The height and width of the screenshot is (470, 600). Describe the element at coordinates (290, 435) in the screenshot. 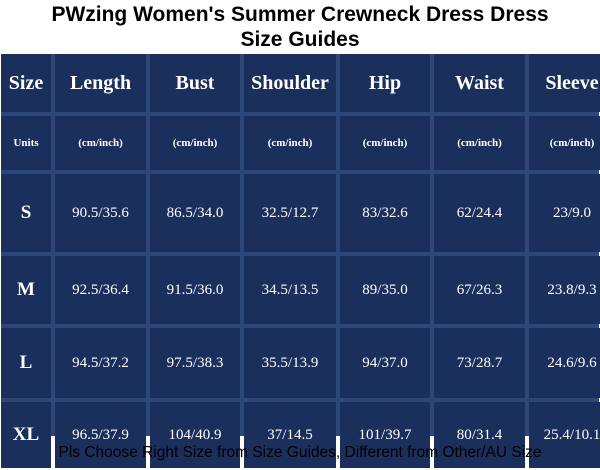

I see `table-cell: 37/14.5` at that location.